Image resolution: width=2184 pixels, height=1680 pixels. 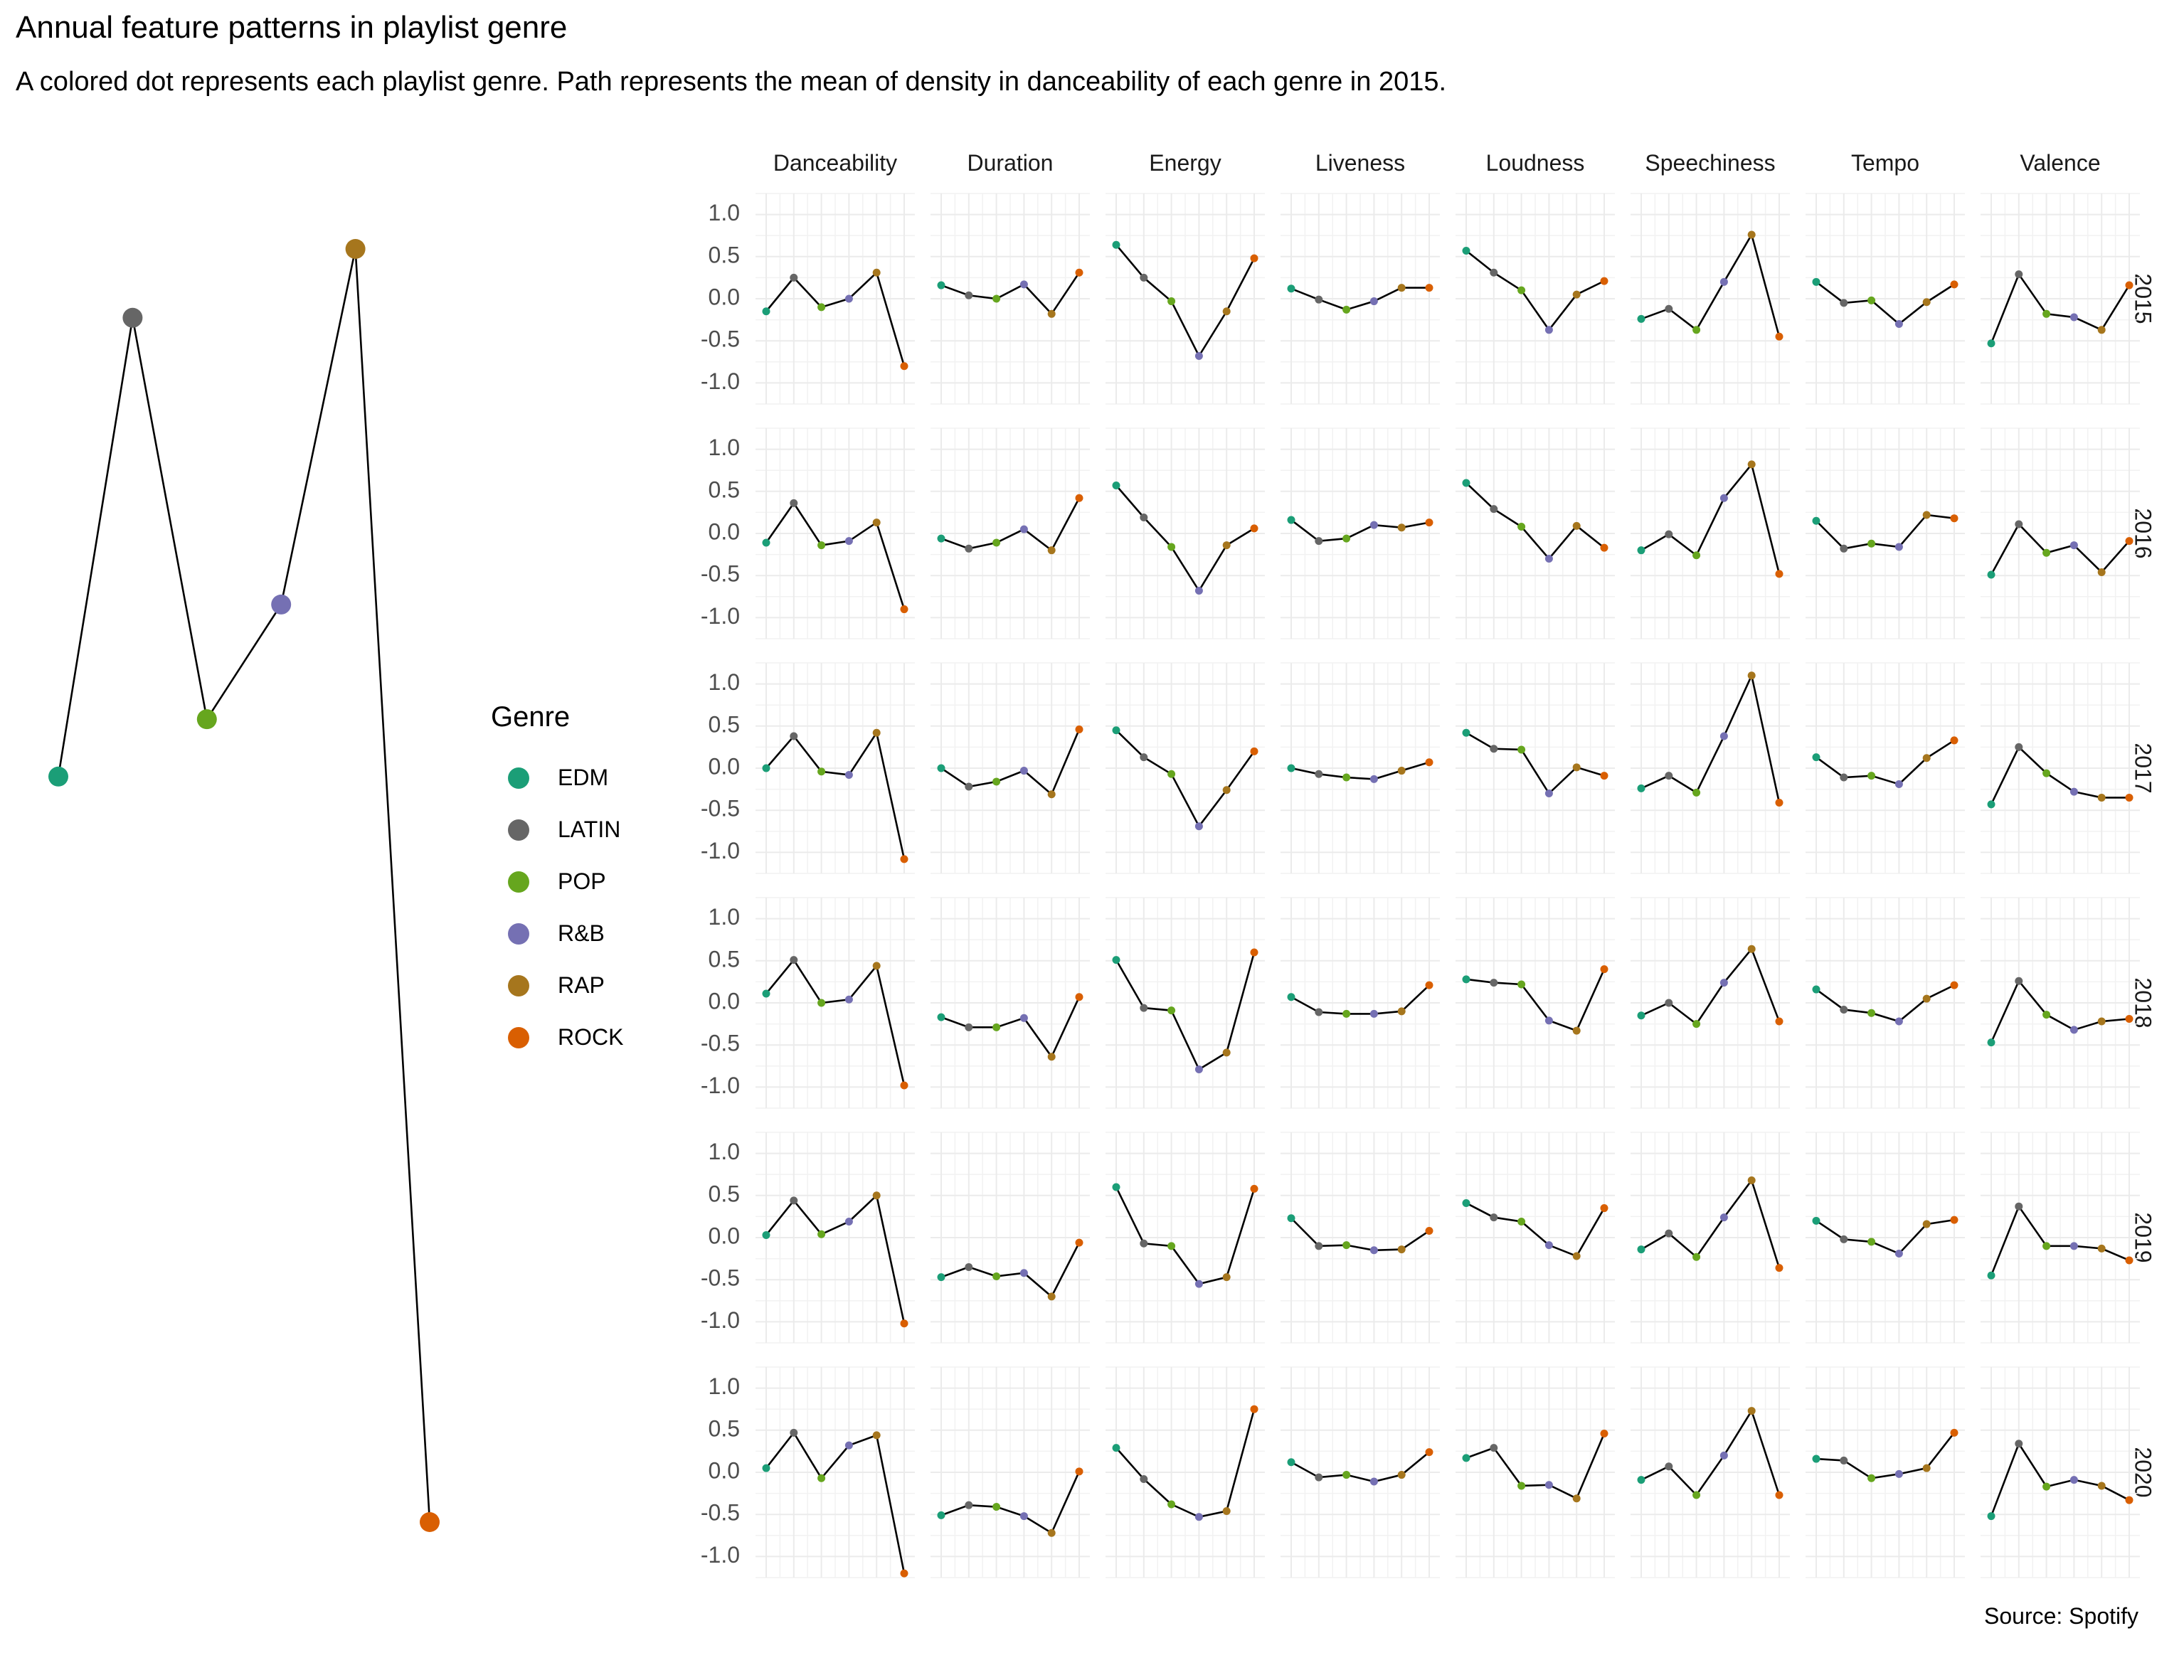 I want to click on legend-items: EDM LATIN POP R&B RAP ROCK, so click(x=557, y=907).